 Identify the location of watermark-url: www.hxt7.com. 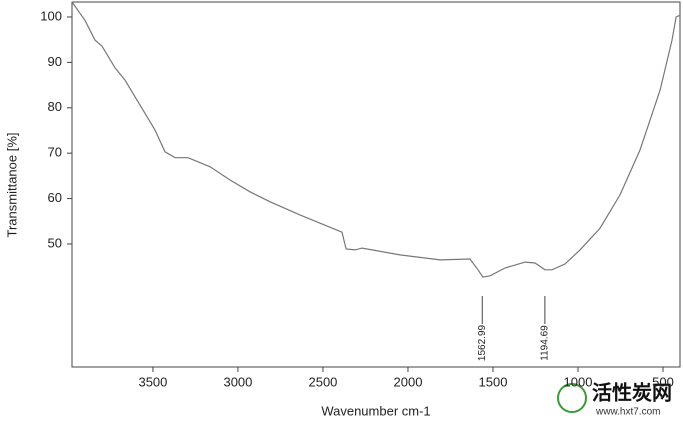
(627, 412).